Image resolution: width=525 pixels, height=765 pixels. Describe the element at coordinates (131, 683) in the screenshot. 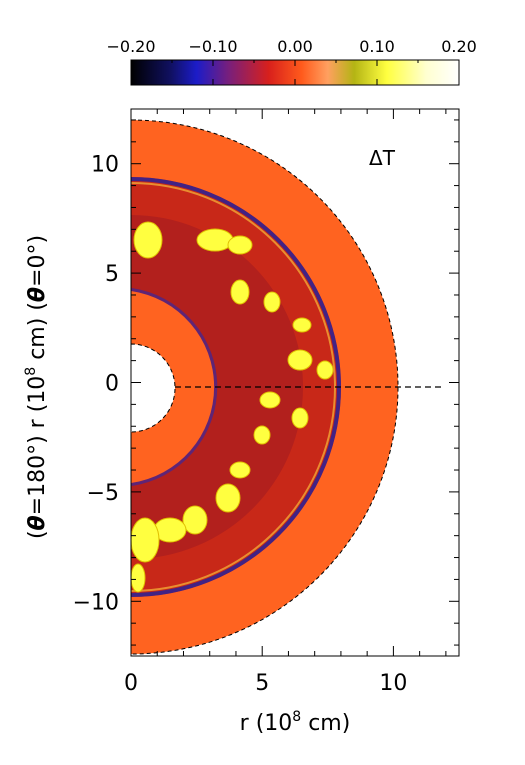

I see `x-tick-label: 0` at that location.